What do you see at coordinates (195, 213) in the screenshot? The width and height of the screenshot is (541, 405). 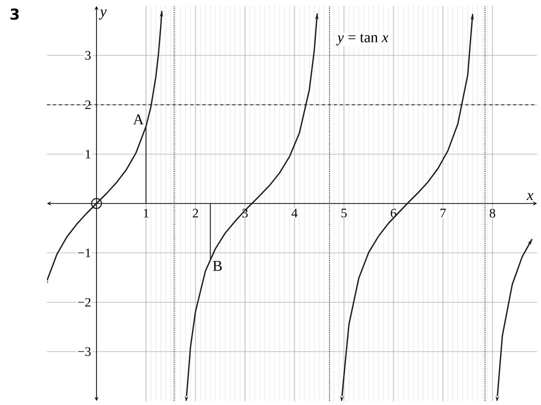 I see `x-tick-label: 2` at bounding box center [195, 213].